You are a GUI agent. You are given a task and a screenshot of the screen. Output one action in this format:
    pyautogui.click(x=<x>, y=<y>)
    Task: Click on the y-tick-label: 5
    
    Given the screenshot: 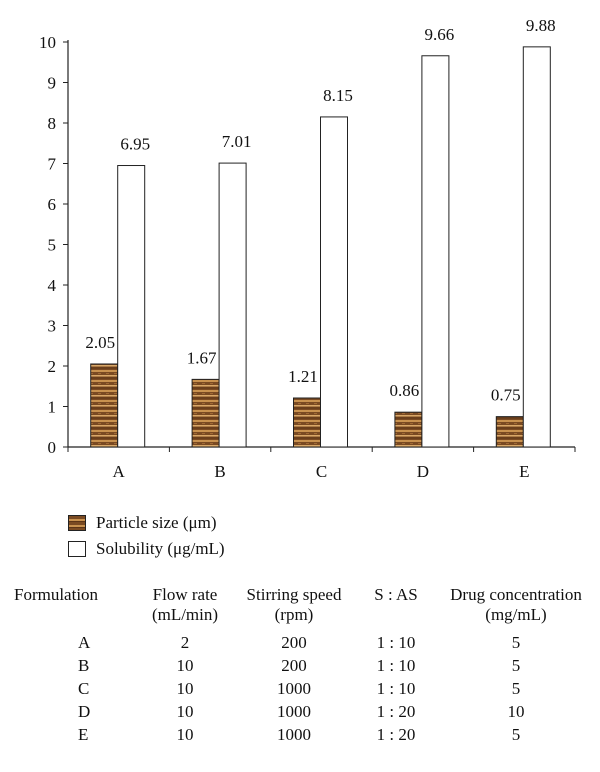 What is the action you would take?
    pyautogui.click(x=52, y=245)
    